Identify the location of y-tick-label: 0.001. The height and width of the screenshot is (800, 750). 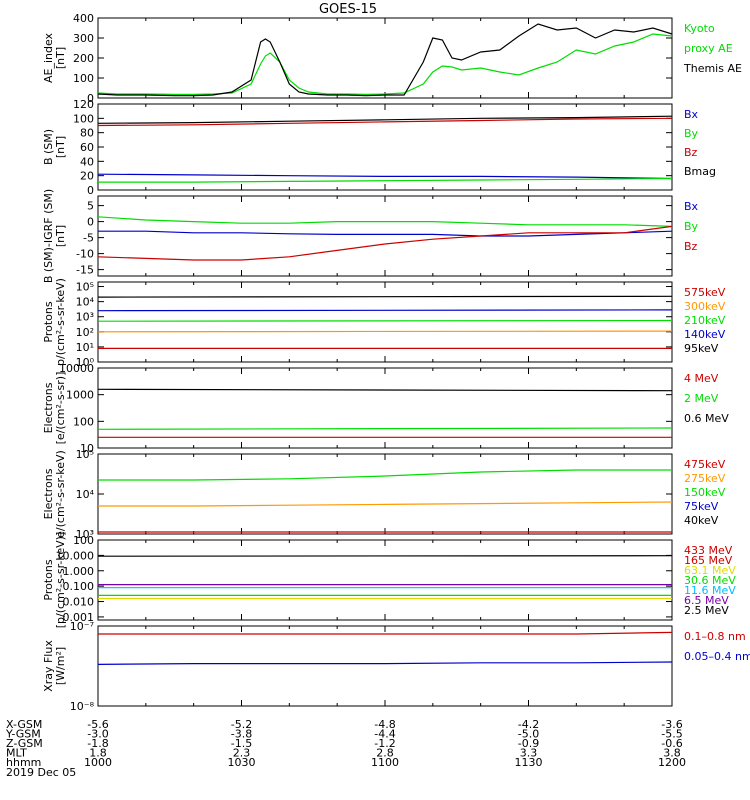
(79, 617).